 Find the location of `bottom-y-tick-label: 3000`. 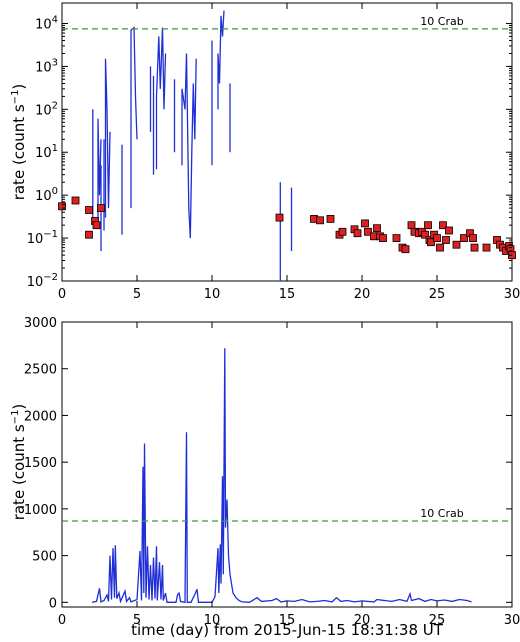

bottom-y-tick-label: 3000 is located at coordinates (40, 323).